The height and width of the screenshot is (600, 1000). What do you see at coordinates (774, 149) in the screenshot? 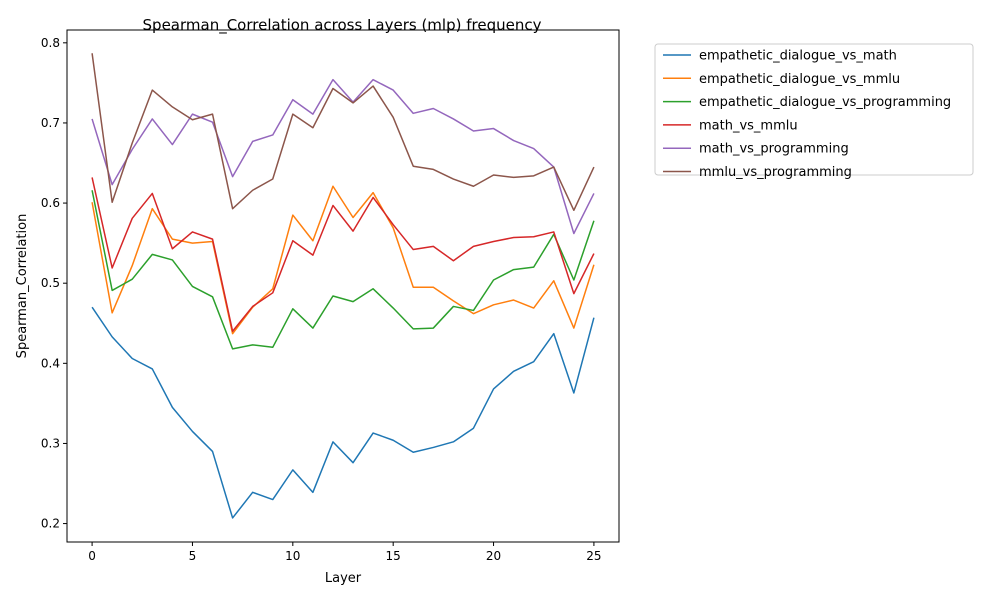
I see `legend-label: math_vs_programming` at bounding box center [774, 149].